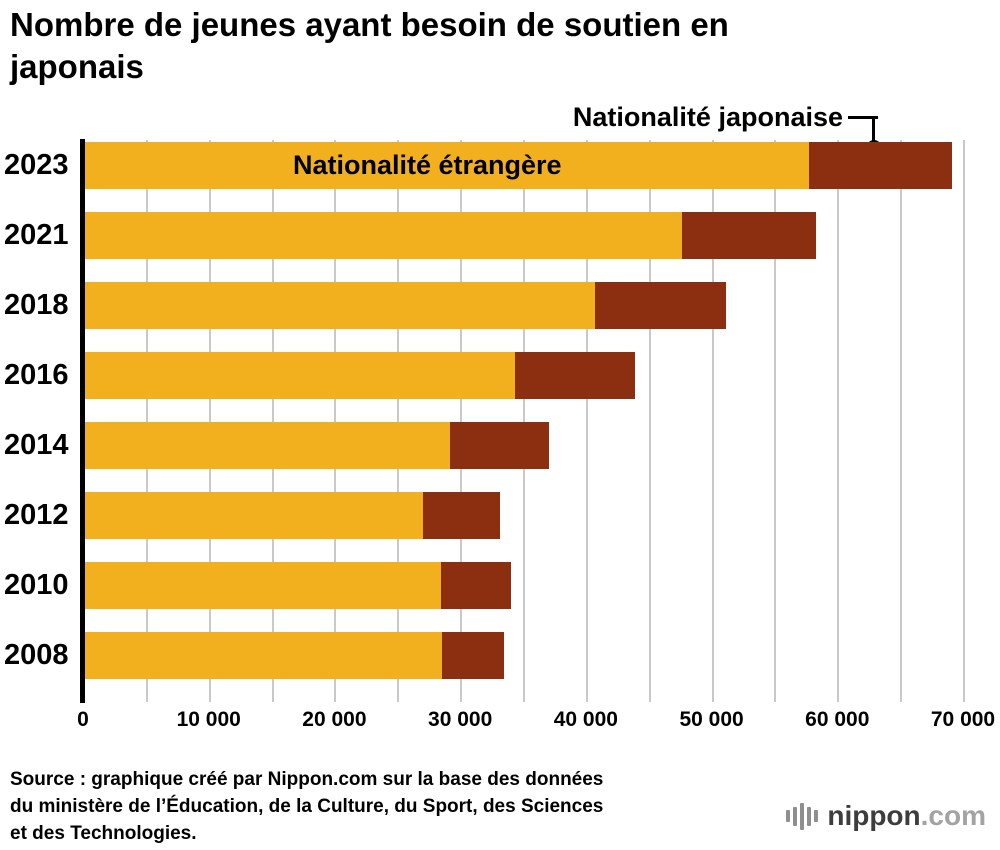 This screenshot has width=1000, height=850. I want to click on bar-segment-foreign-2012, so click(253, 515).